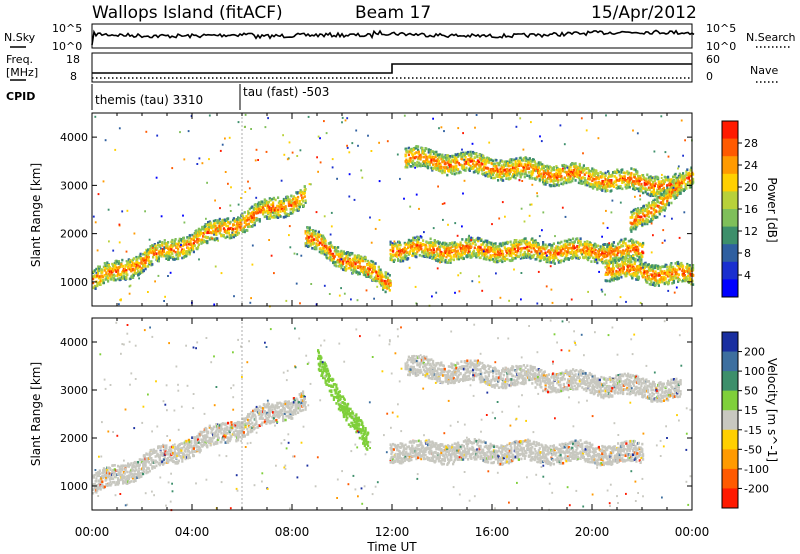 The image size is (800, 554). What do you see at coordinates (393, 13) in the screenshot?
I see `beam-title: Beam 17` at bounding box center [393, 13].